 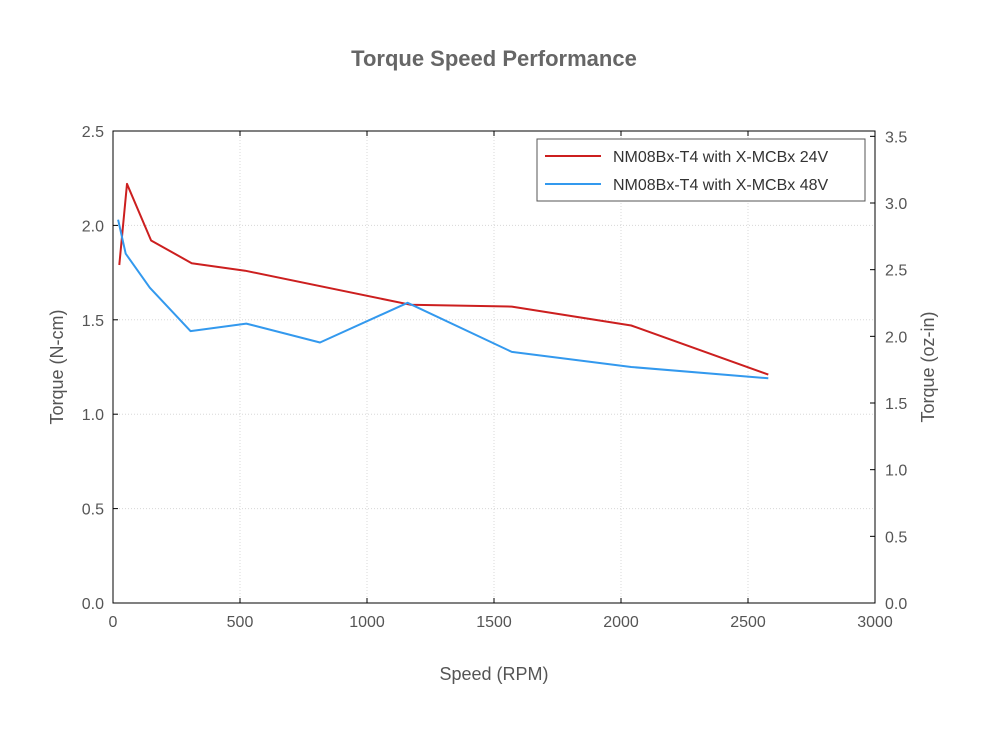 I want to click on y2-tick-label: 2.5, so click(x=896, y=271).